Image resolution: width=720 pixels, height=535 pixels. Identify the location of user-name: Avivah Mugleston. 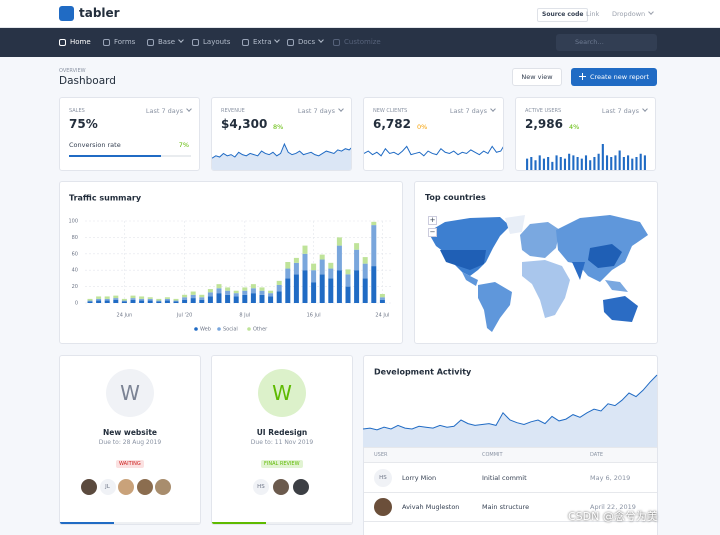
(431, 507).